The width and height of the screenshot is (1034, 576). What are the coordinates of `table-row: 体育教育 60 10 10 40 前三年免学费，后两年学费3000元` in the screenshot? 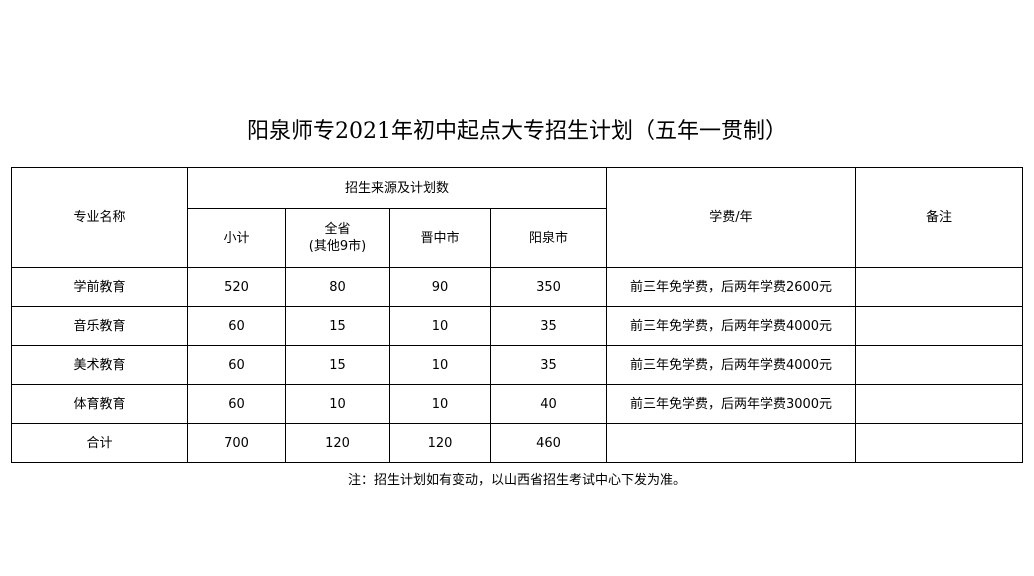 It's located at (517, 404).